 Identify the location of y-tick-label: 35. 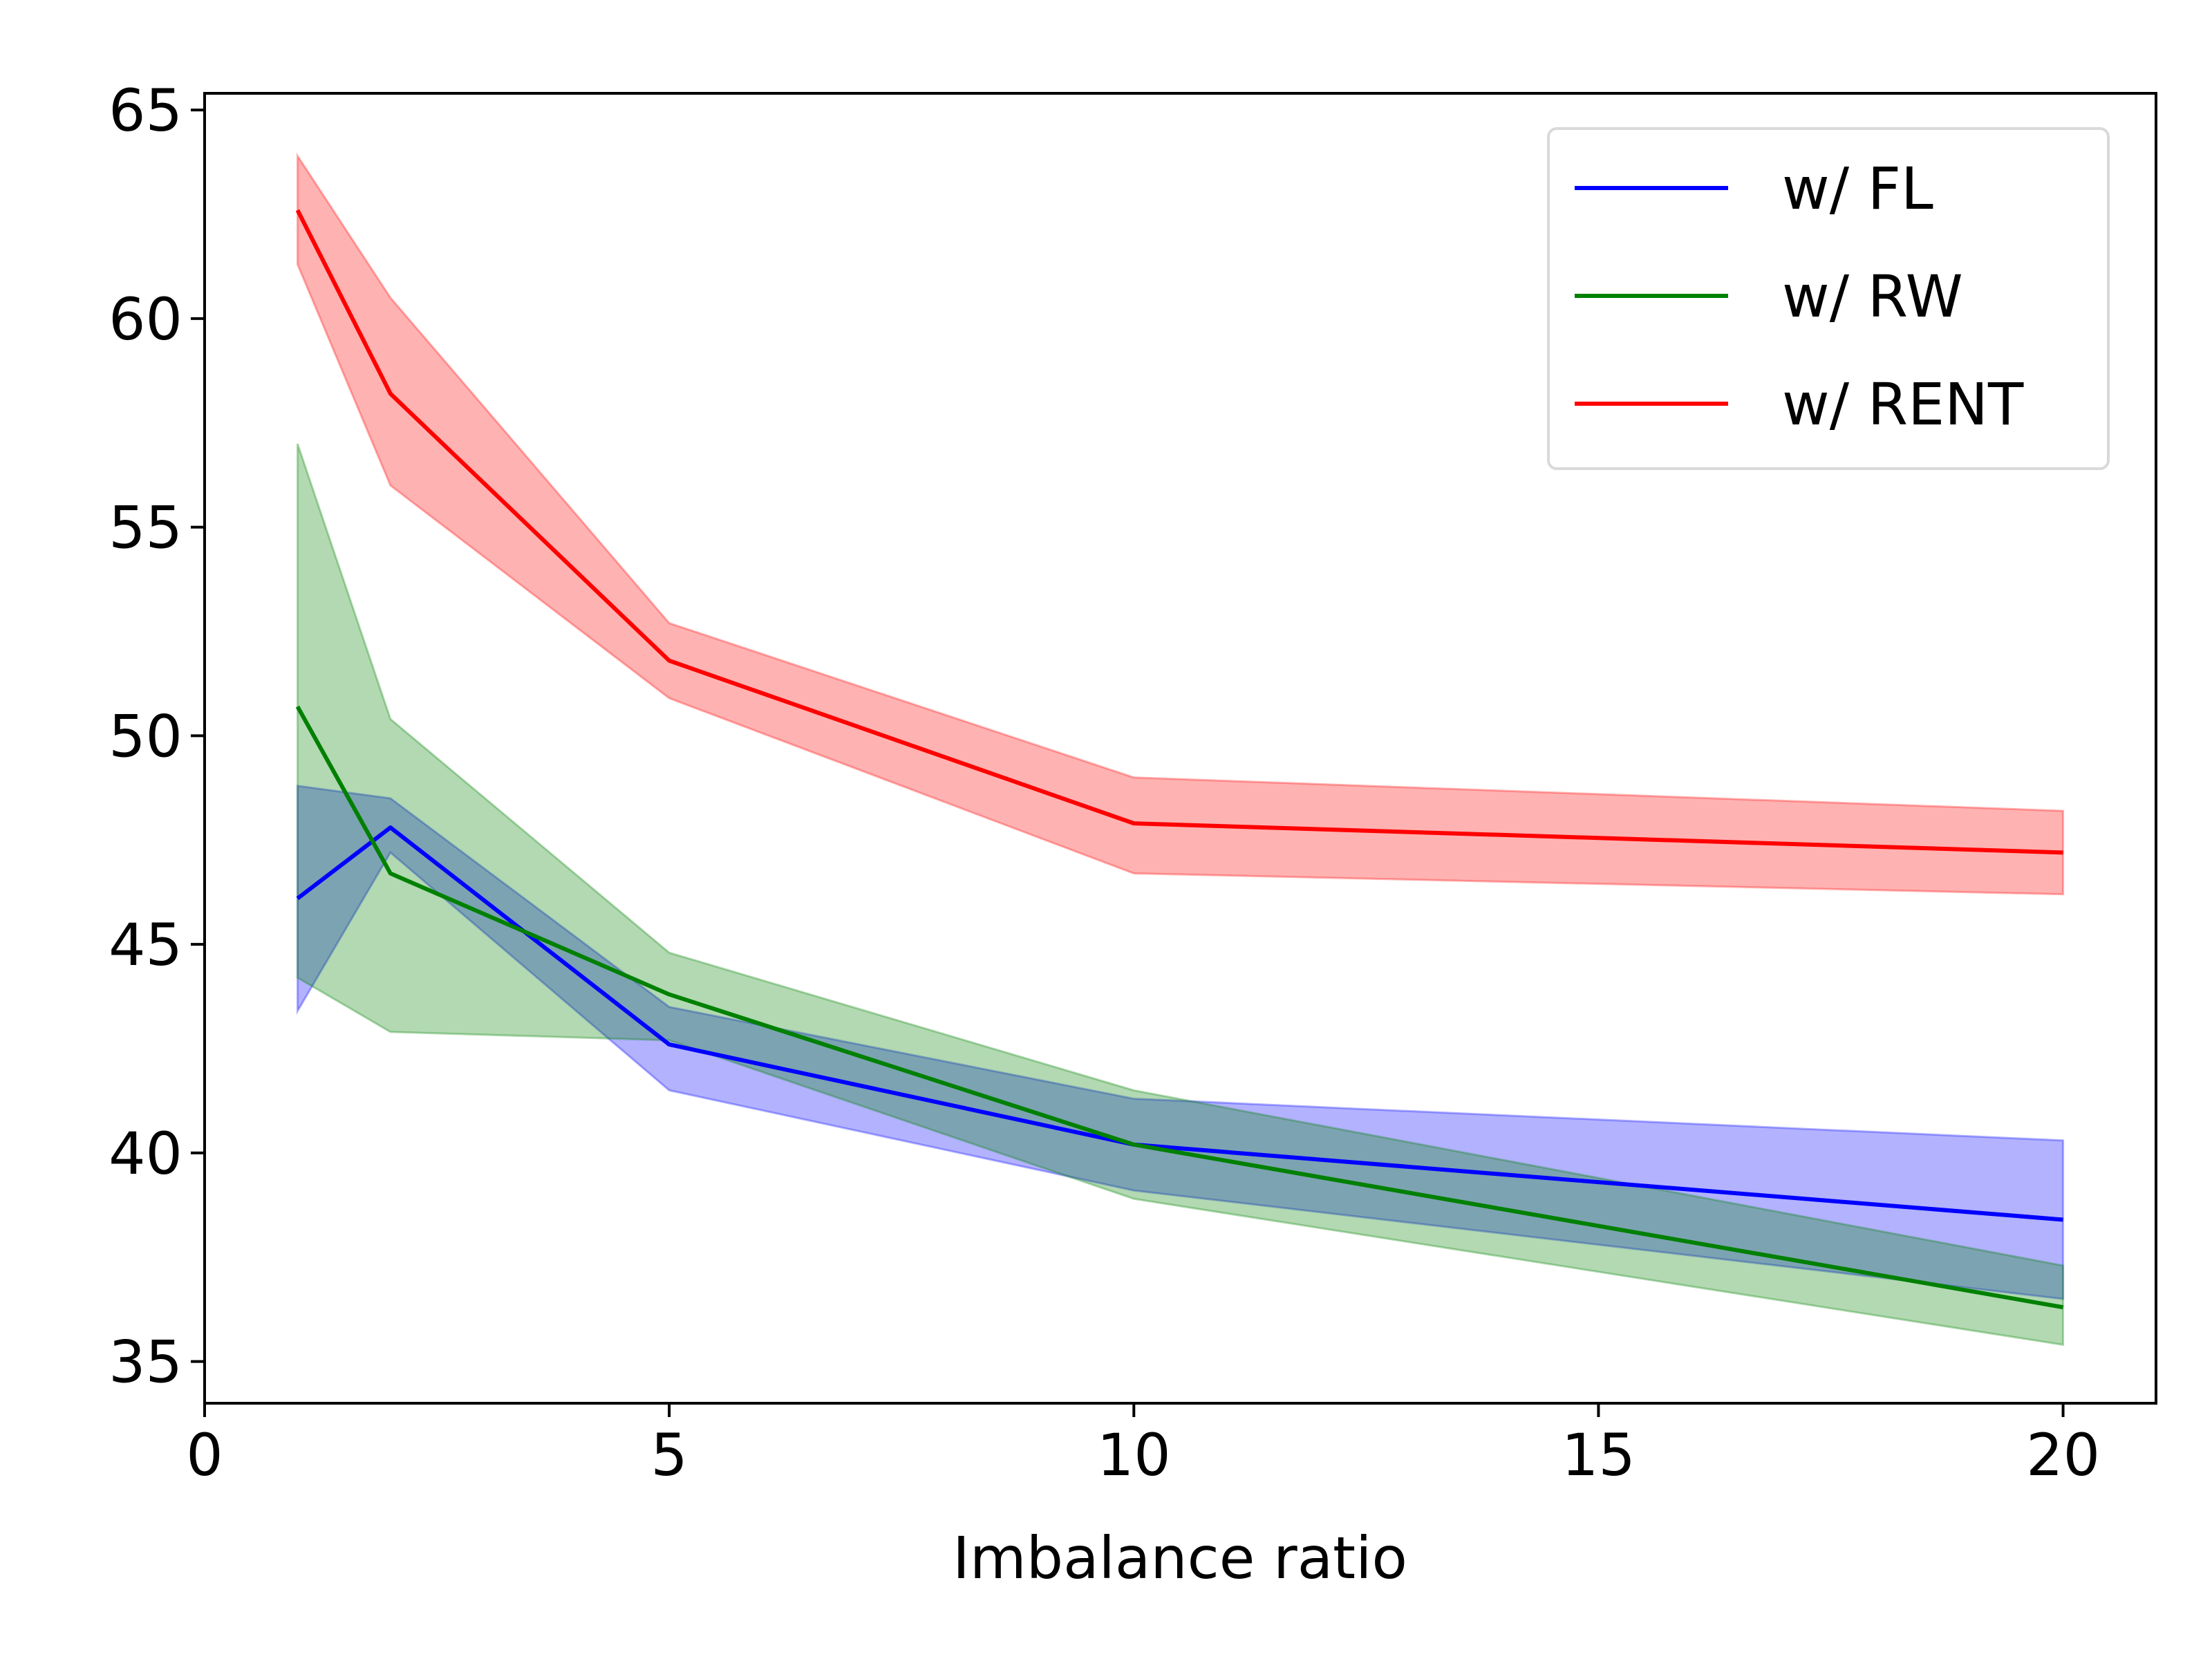
(145, 1363).